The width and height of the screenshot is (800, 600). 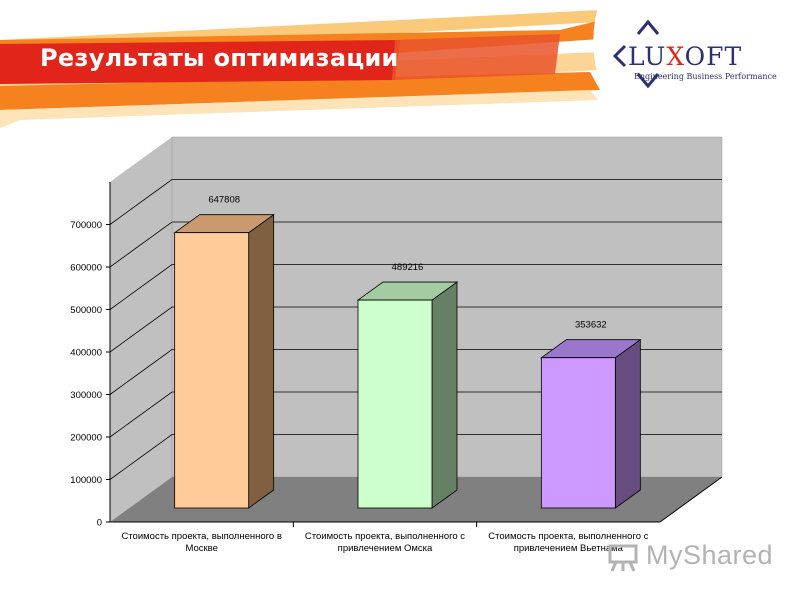 I want to click on x-tick-label: Стоимость проекта, выполненного в Москве, so click(x=202, y=543).